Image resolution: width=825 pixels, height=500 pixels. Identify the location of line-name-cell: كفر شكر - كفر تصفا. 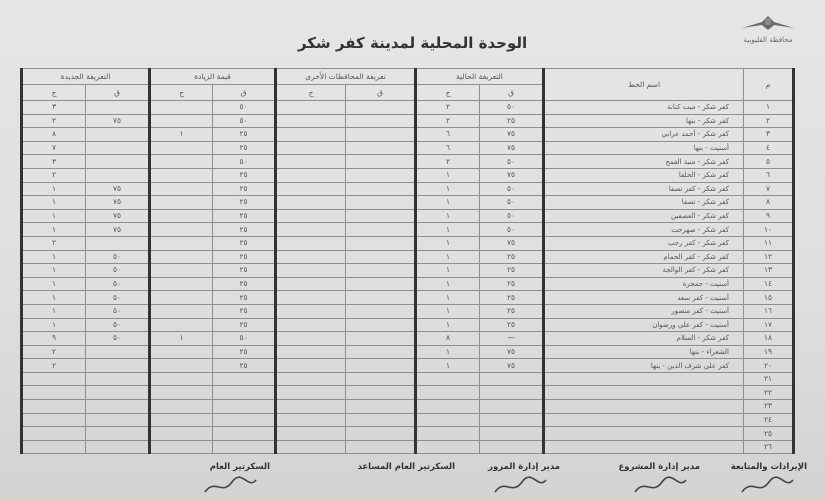
(643, 189).